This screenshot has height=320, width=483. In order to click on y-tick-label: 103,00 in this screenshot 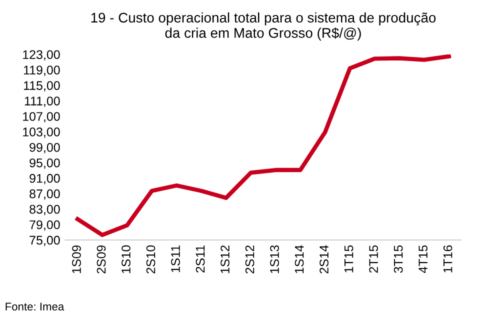, I will do `click(41, 133)`.